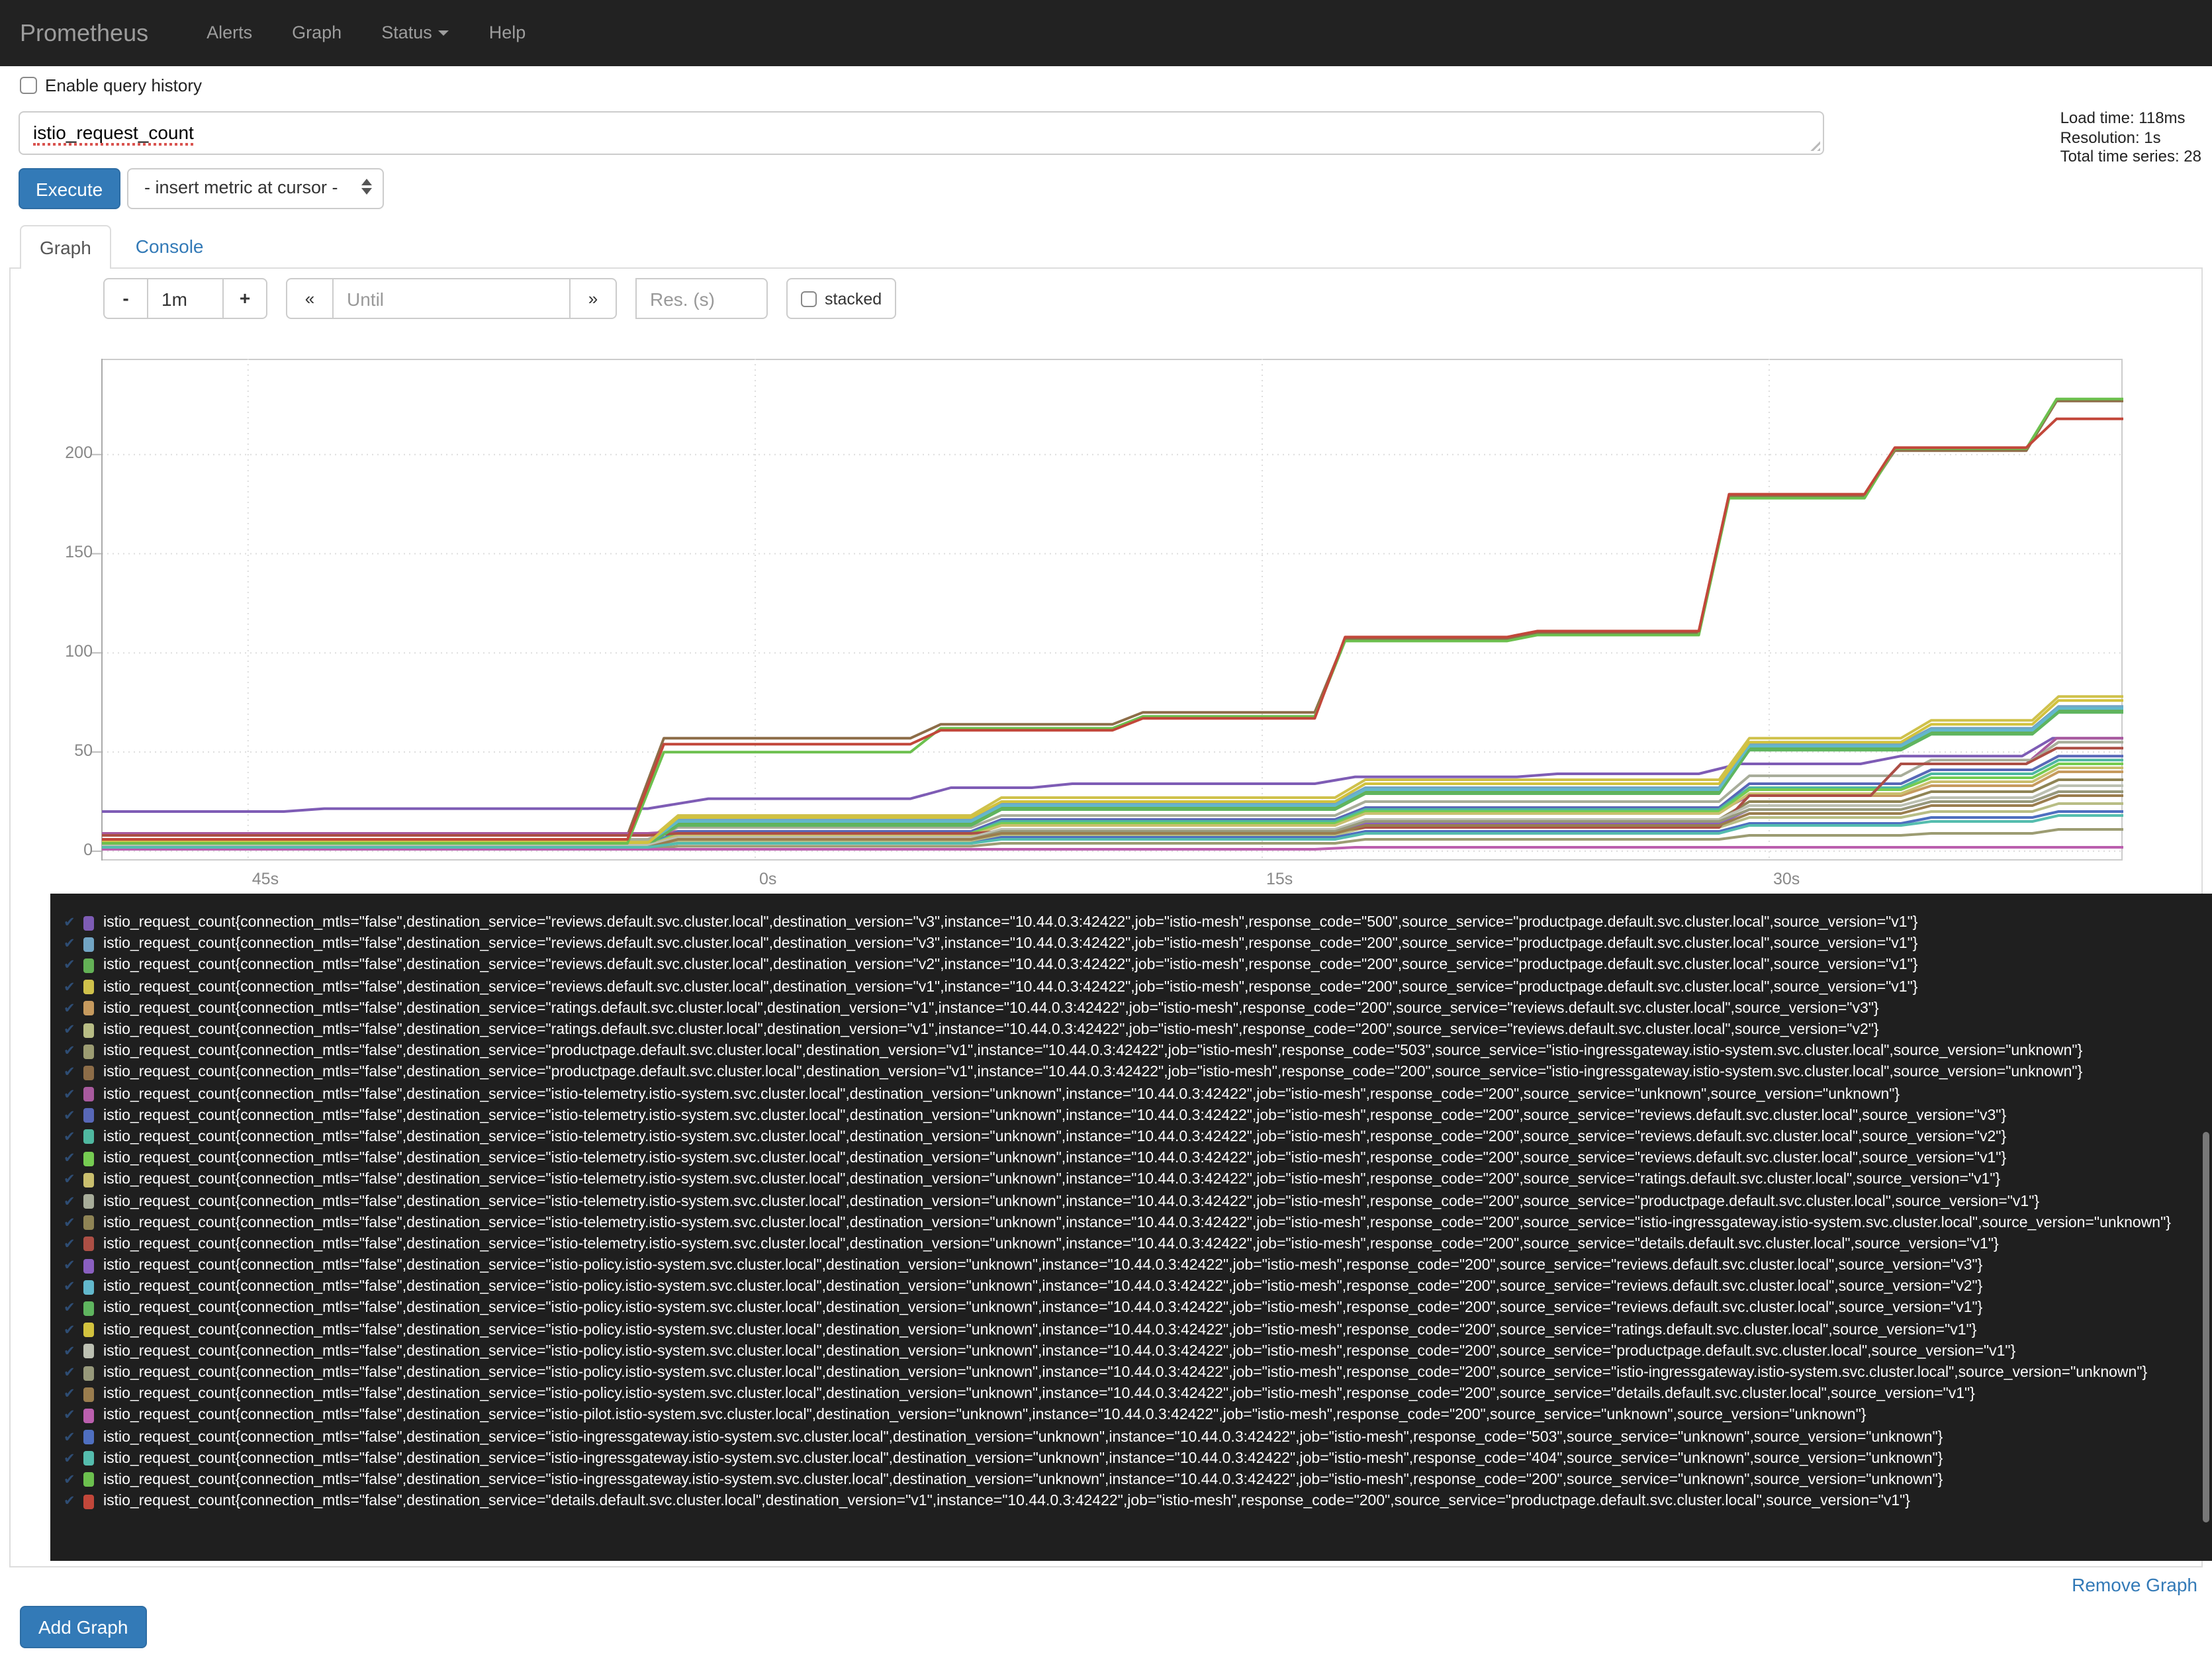 This screenshot has width=2212, height=1680. I want to click on metric-select: - insert metric at cursor -, so click(255, 188).